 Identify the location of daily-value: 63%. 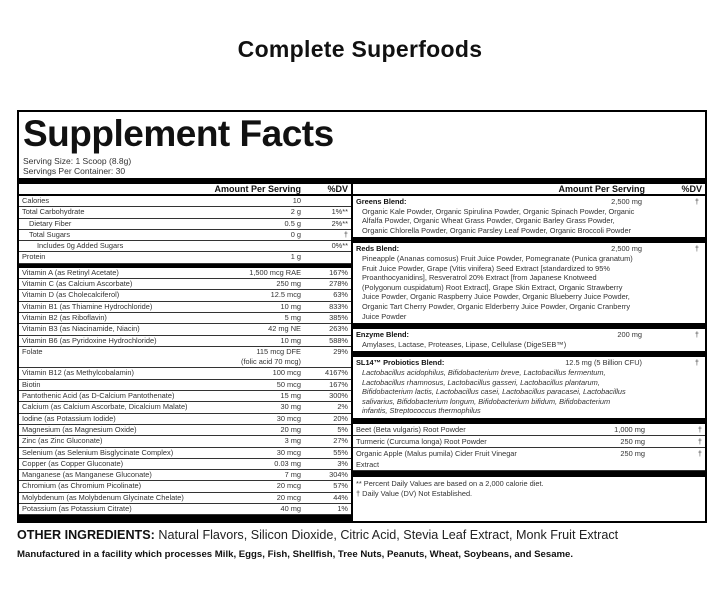
(340, 295).